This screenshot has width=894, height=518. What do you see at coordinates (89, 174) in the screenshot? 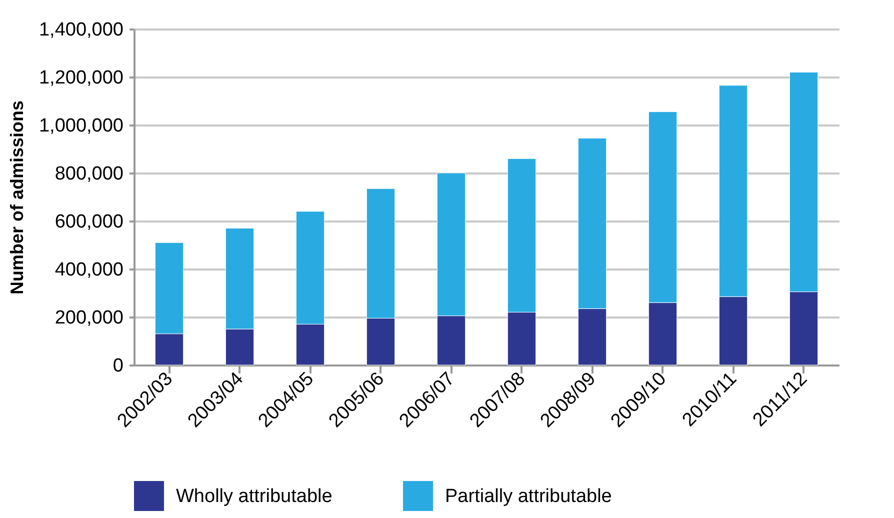
I see `y-tick-label: 800,000` at bounding box center [89, 174].